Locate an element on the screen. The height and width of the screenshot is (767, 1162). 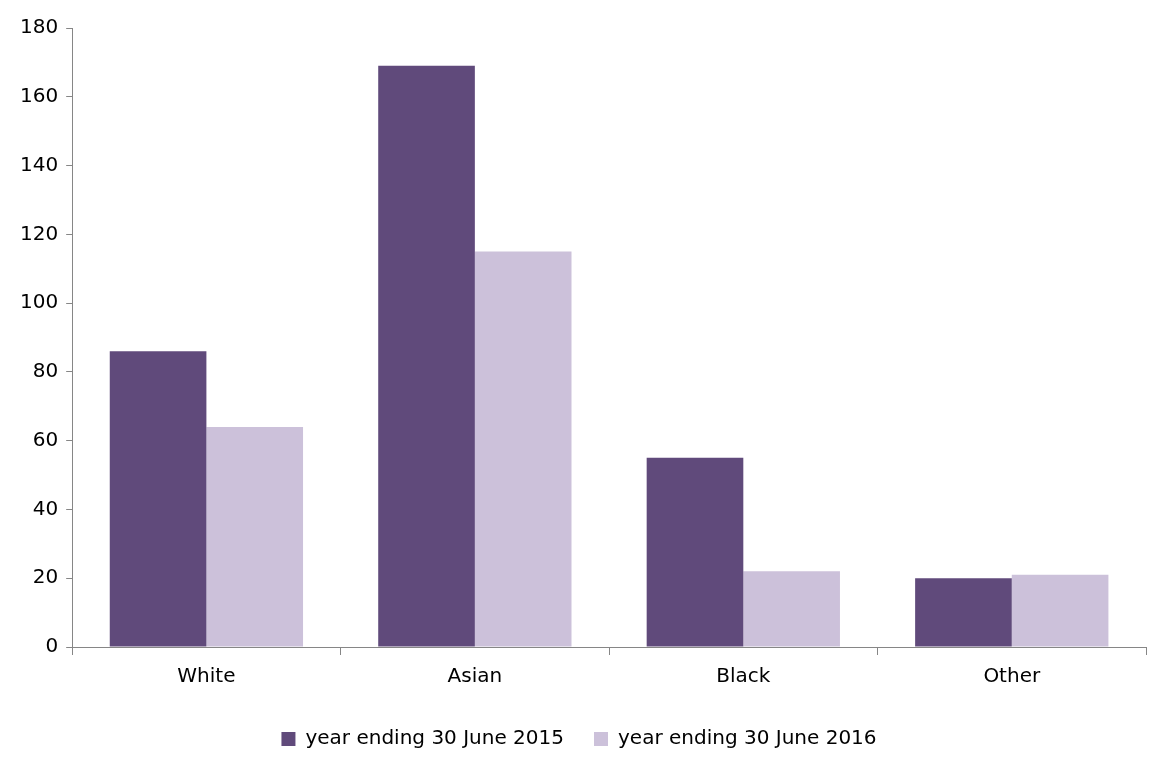
legend-label: year ending 30 June 2015 is located at coordinates (435, 737).